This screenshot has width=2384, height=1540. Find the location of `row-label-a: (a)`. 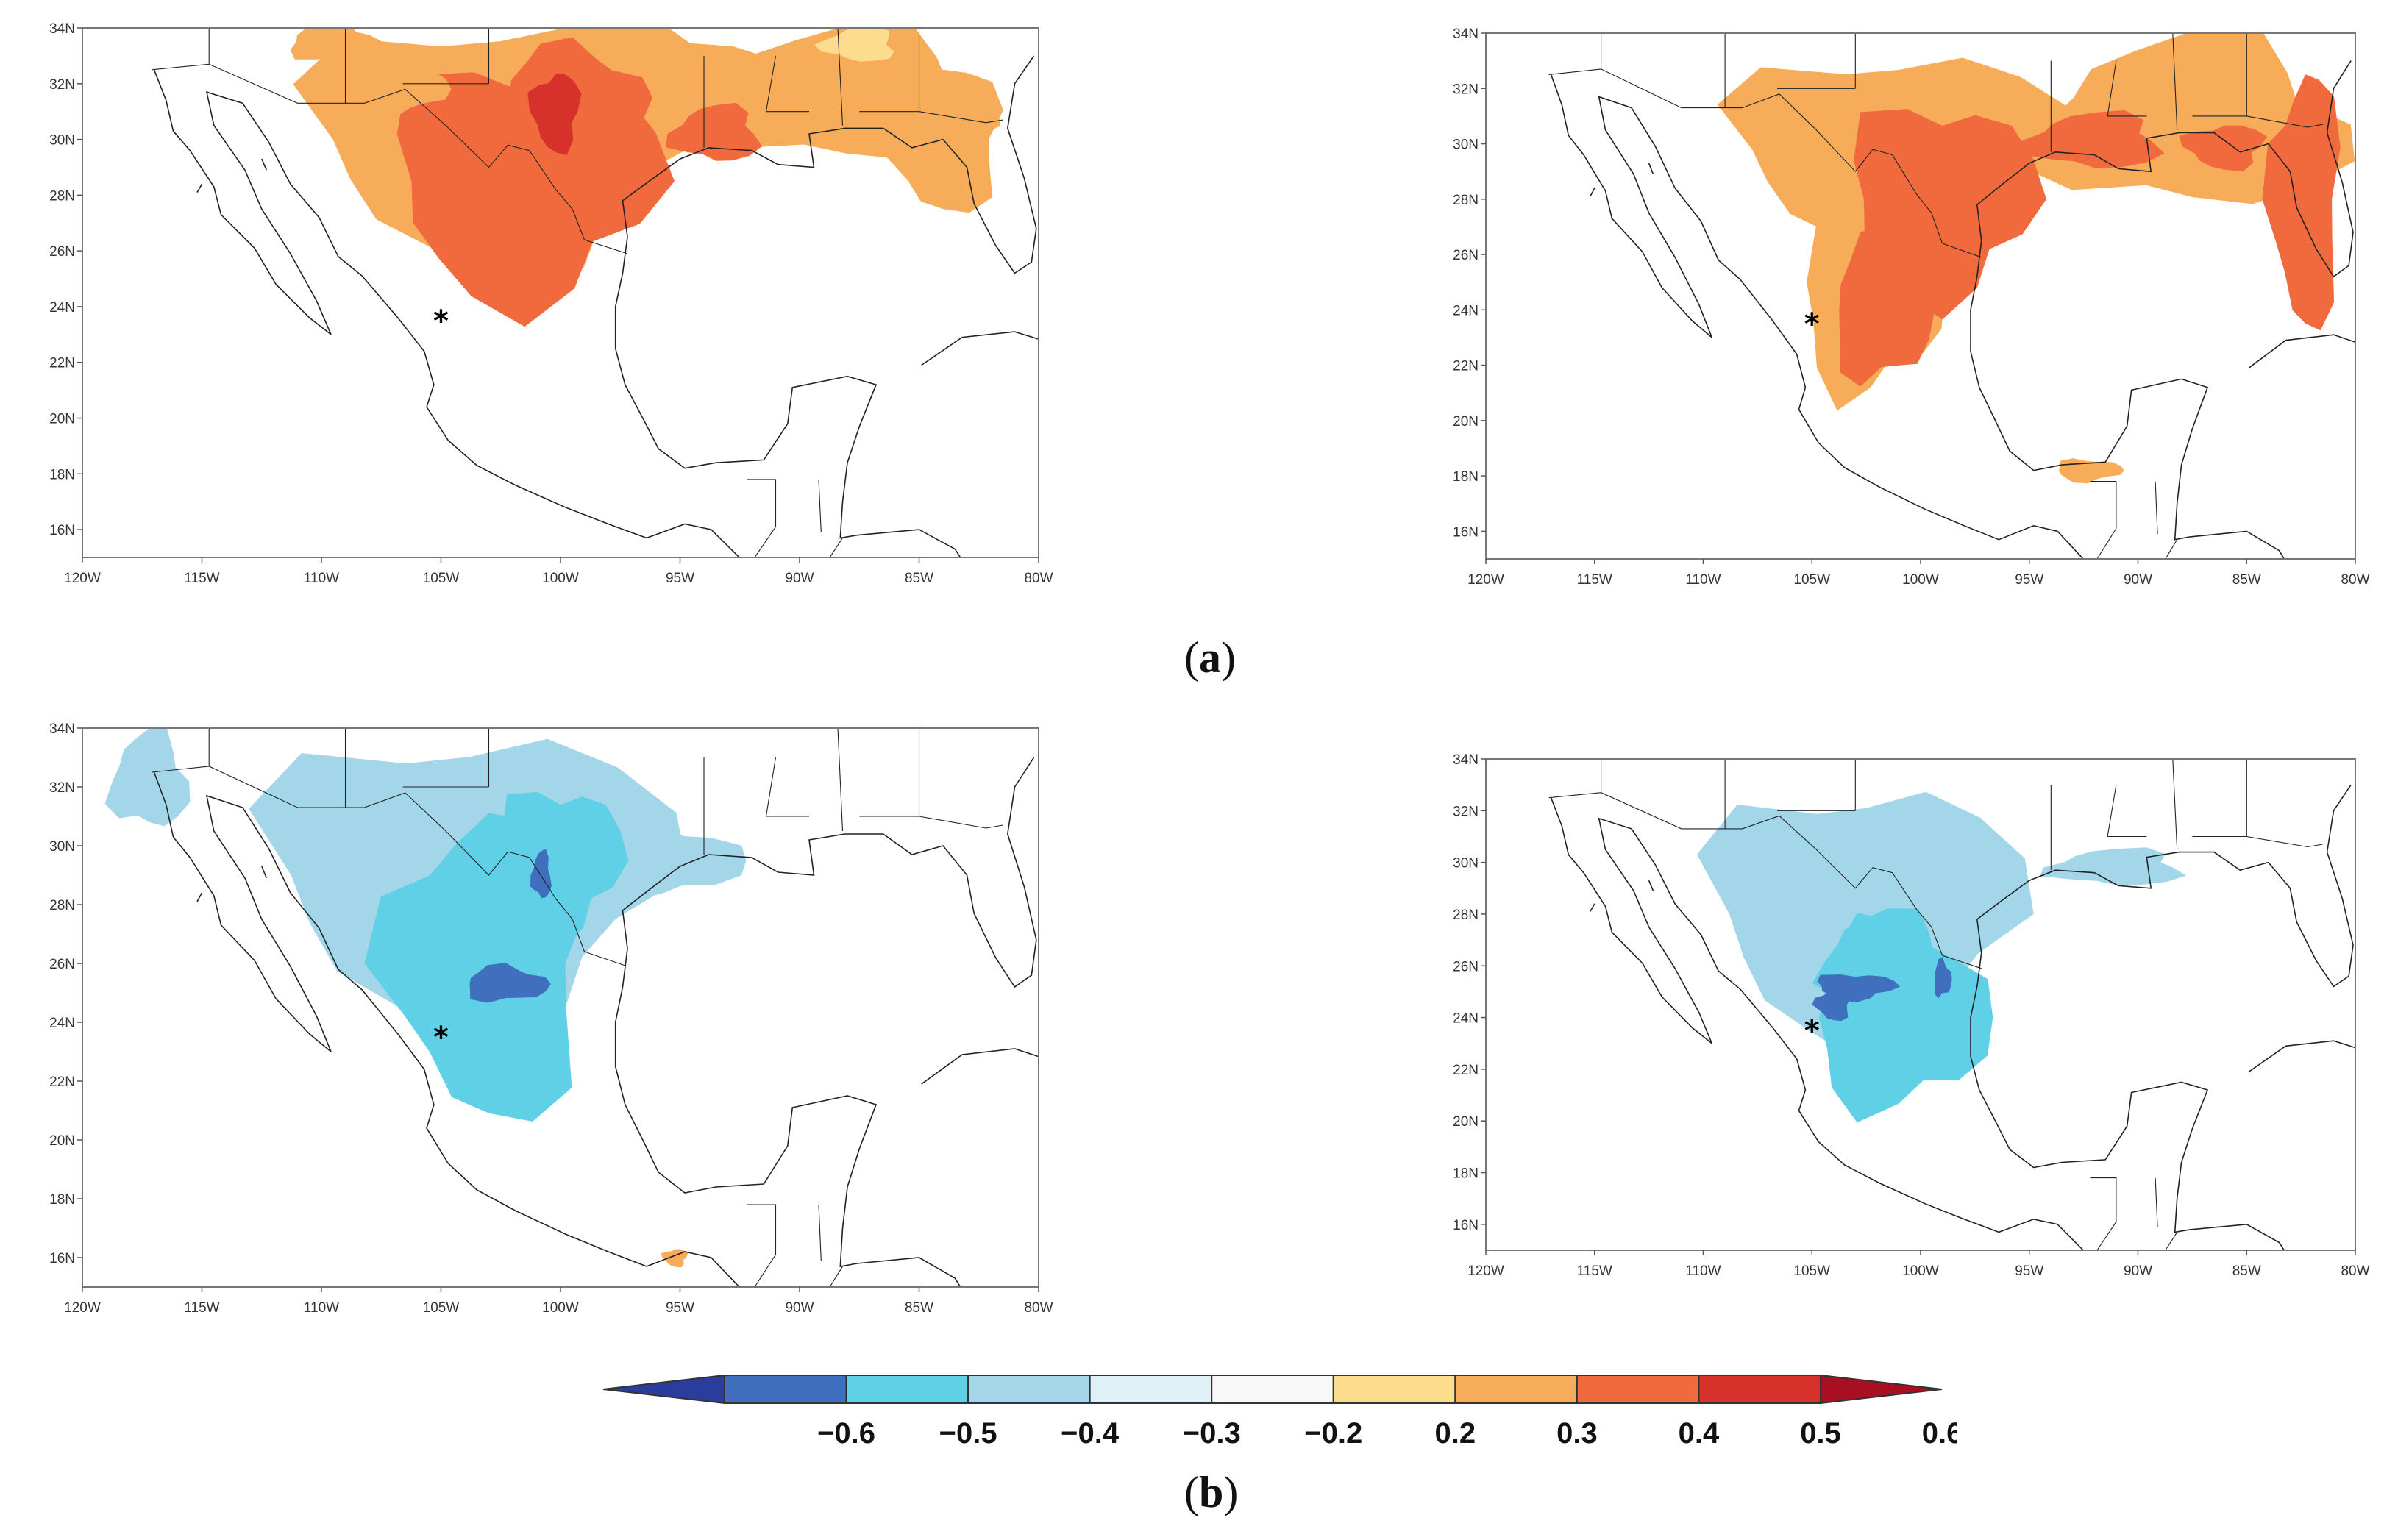

row-label-a: (a) is located at coordinates (1210, 657).